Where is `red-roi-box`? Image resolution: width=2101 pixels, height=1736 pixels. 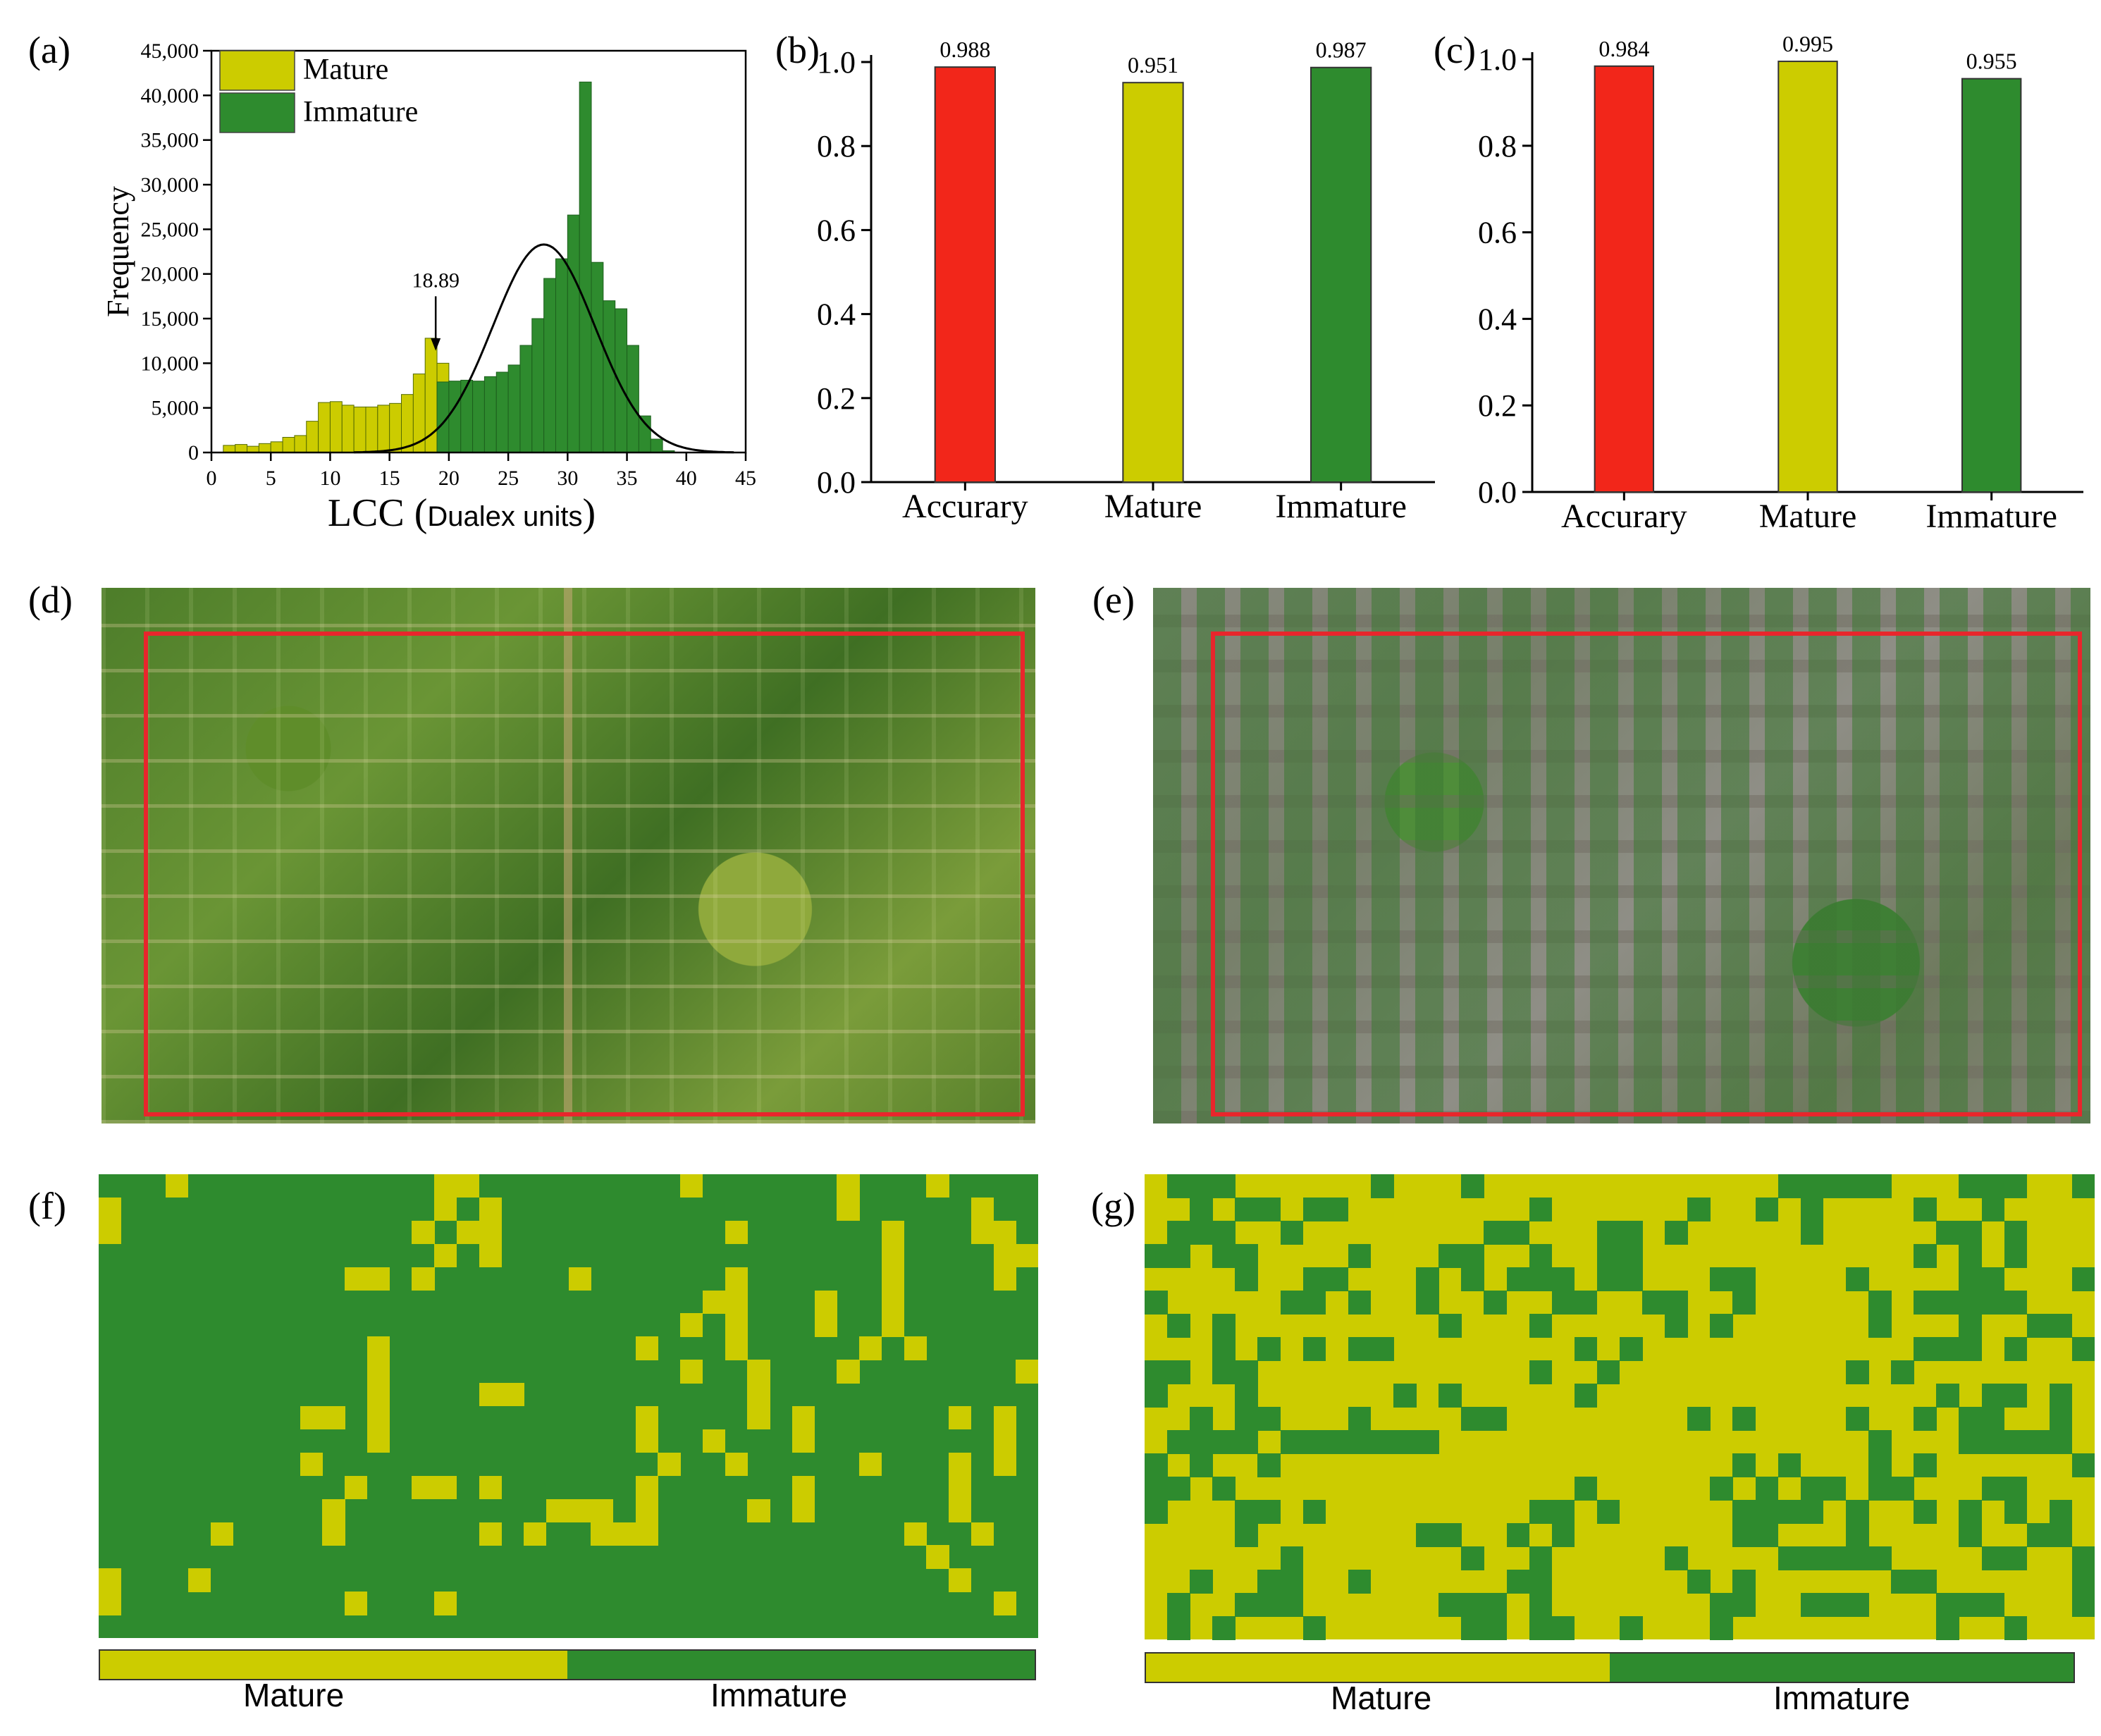 red-roi-box is located at coordinates (1646, 874).